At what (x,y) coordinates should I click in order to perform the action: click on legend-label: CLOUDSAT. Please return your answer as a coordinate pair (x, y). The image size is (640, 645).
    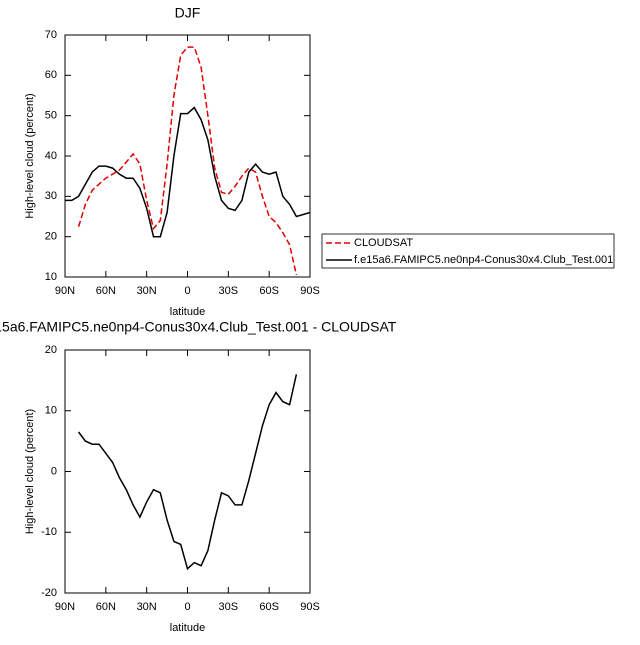
    Looking at the image, I should click on (383, 243).